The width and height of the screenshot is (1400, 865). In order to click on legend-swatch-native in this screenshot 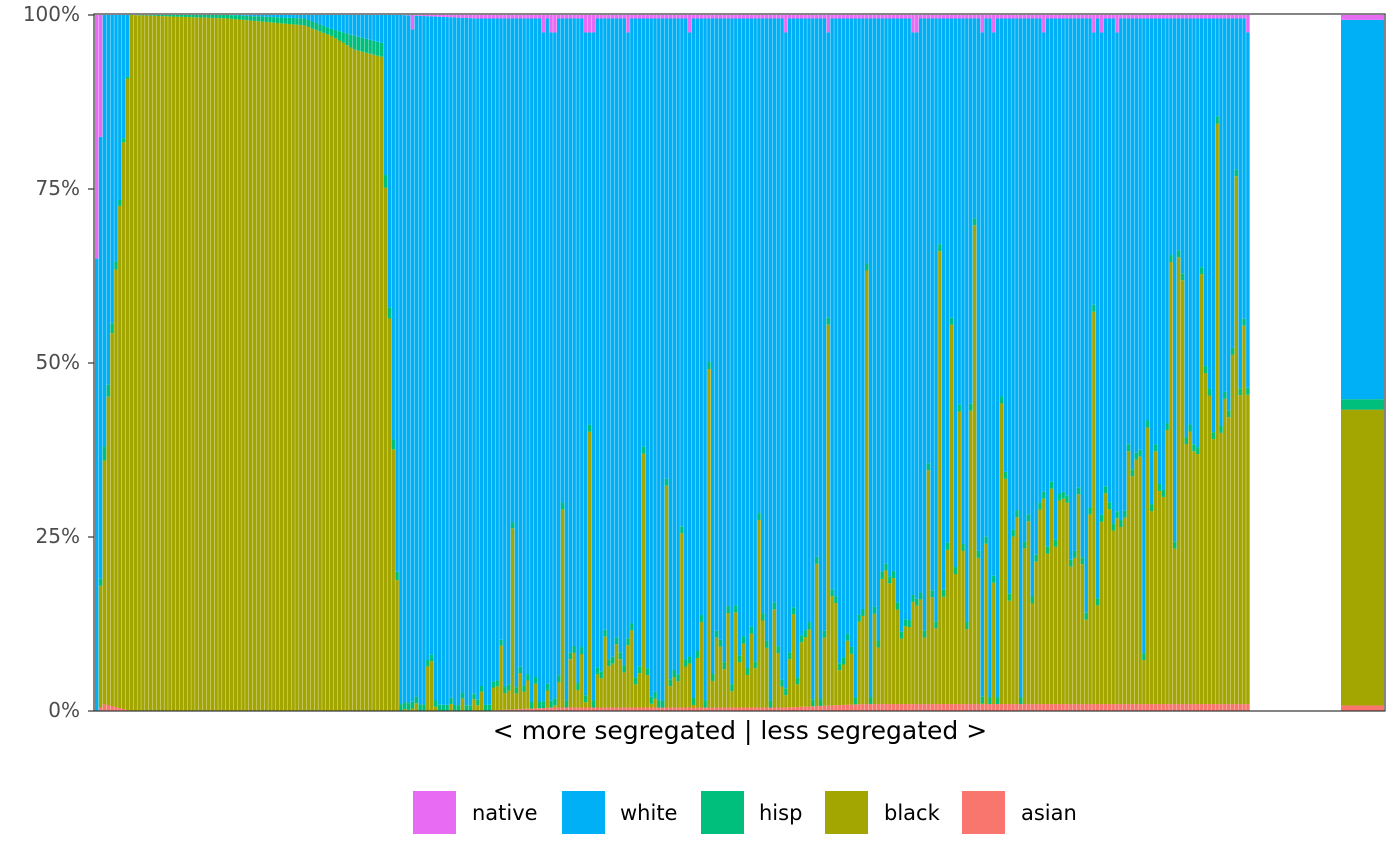, I will do `click(434, 812)`.